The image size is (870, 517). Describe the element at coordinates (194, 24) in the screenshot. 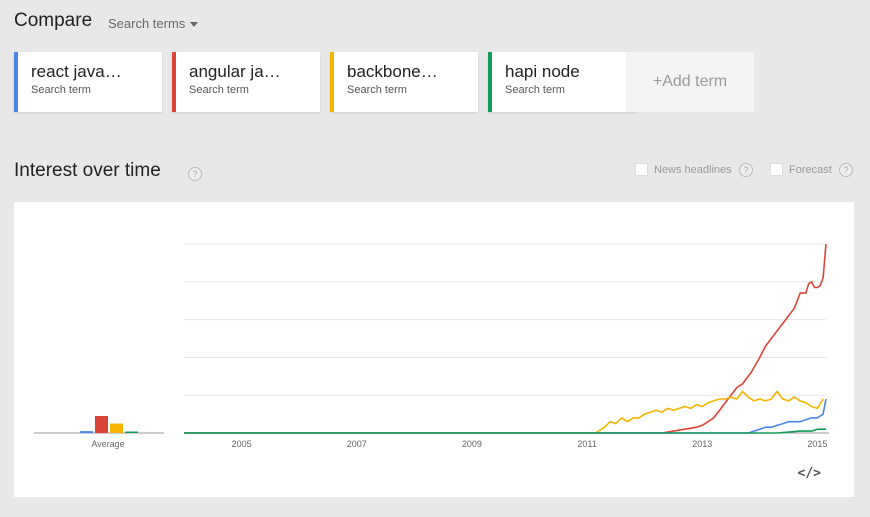

I see `chevron-down-icon` at that location.